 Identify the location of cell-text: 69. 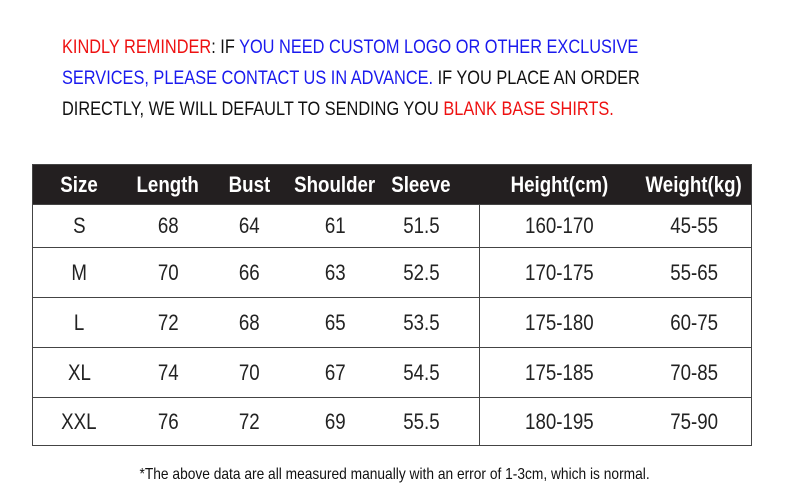
(335, 421).